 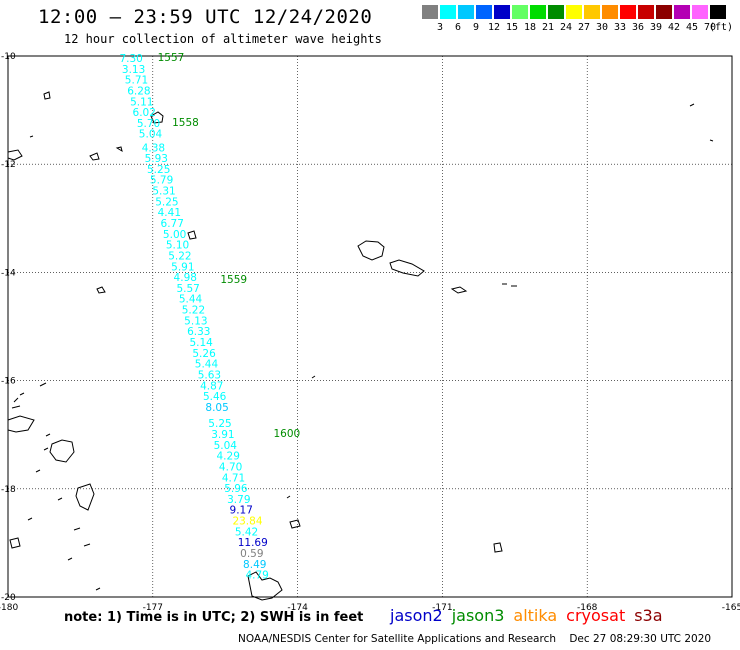 I want to click on lat-tick-label: -18, so click(x=8, y=490).